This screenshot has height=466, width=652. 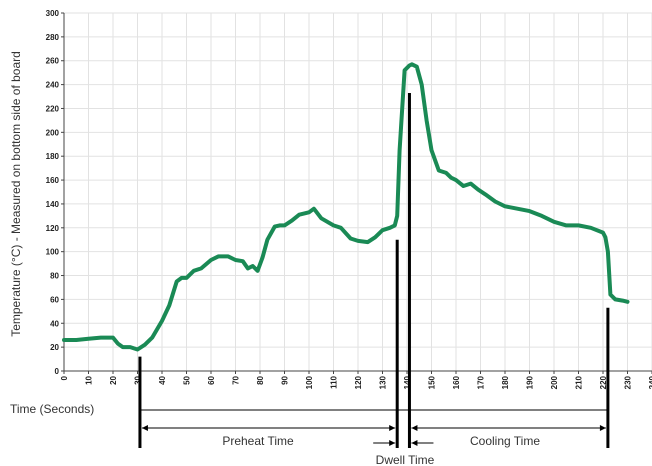 I want to click on y-tick-label: 280, so click(x=53, y=37).